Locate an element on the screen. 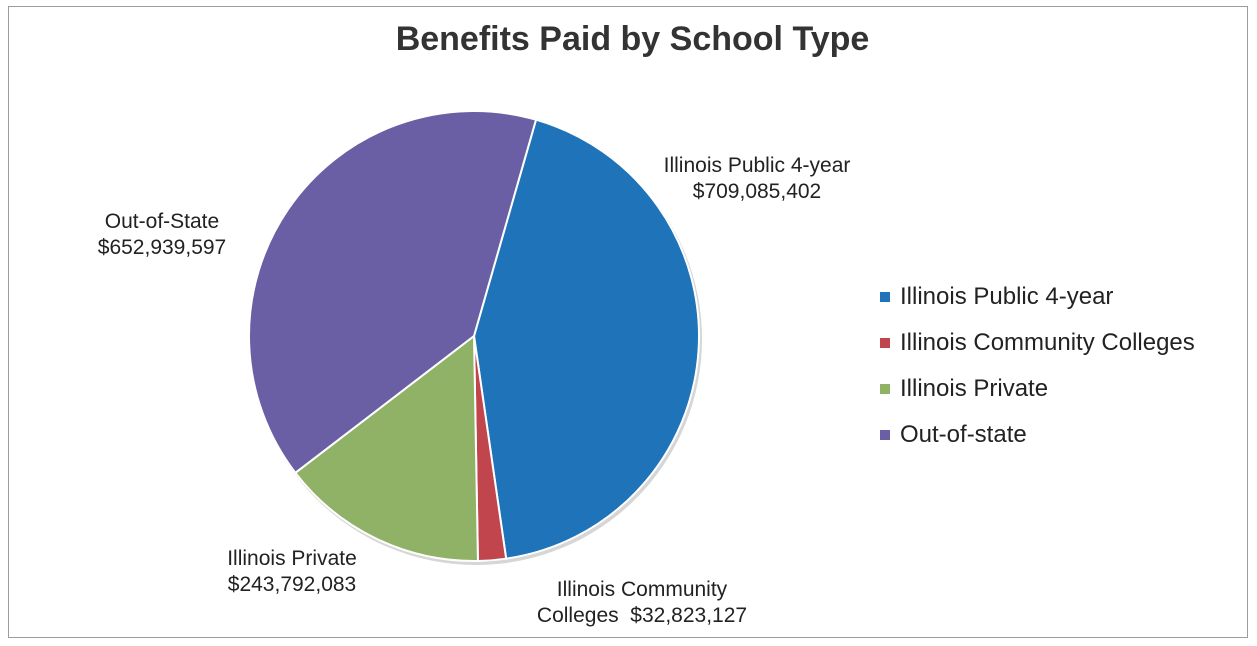  legend-label: Out-of-state is located at coordinates (963, 434).